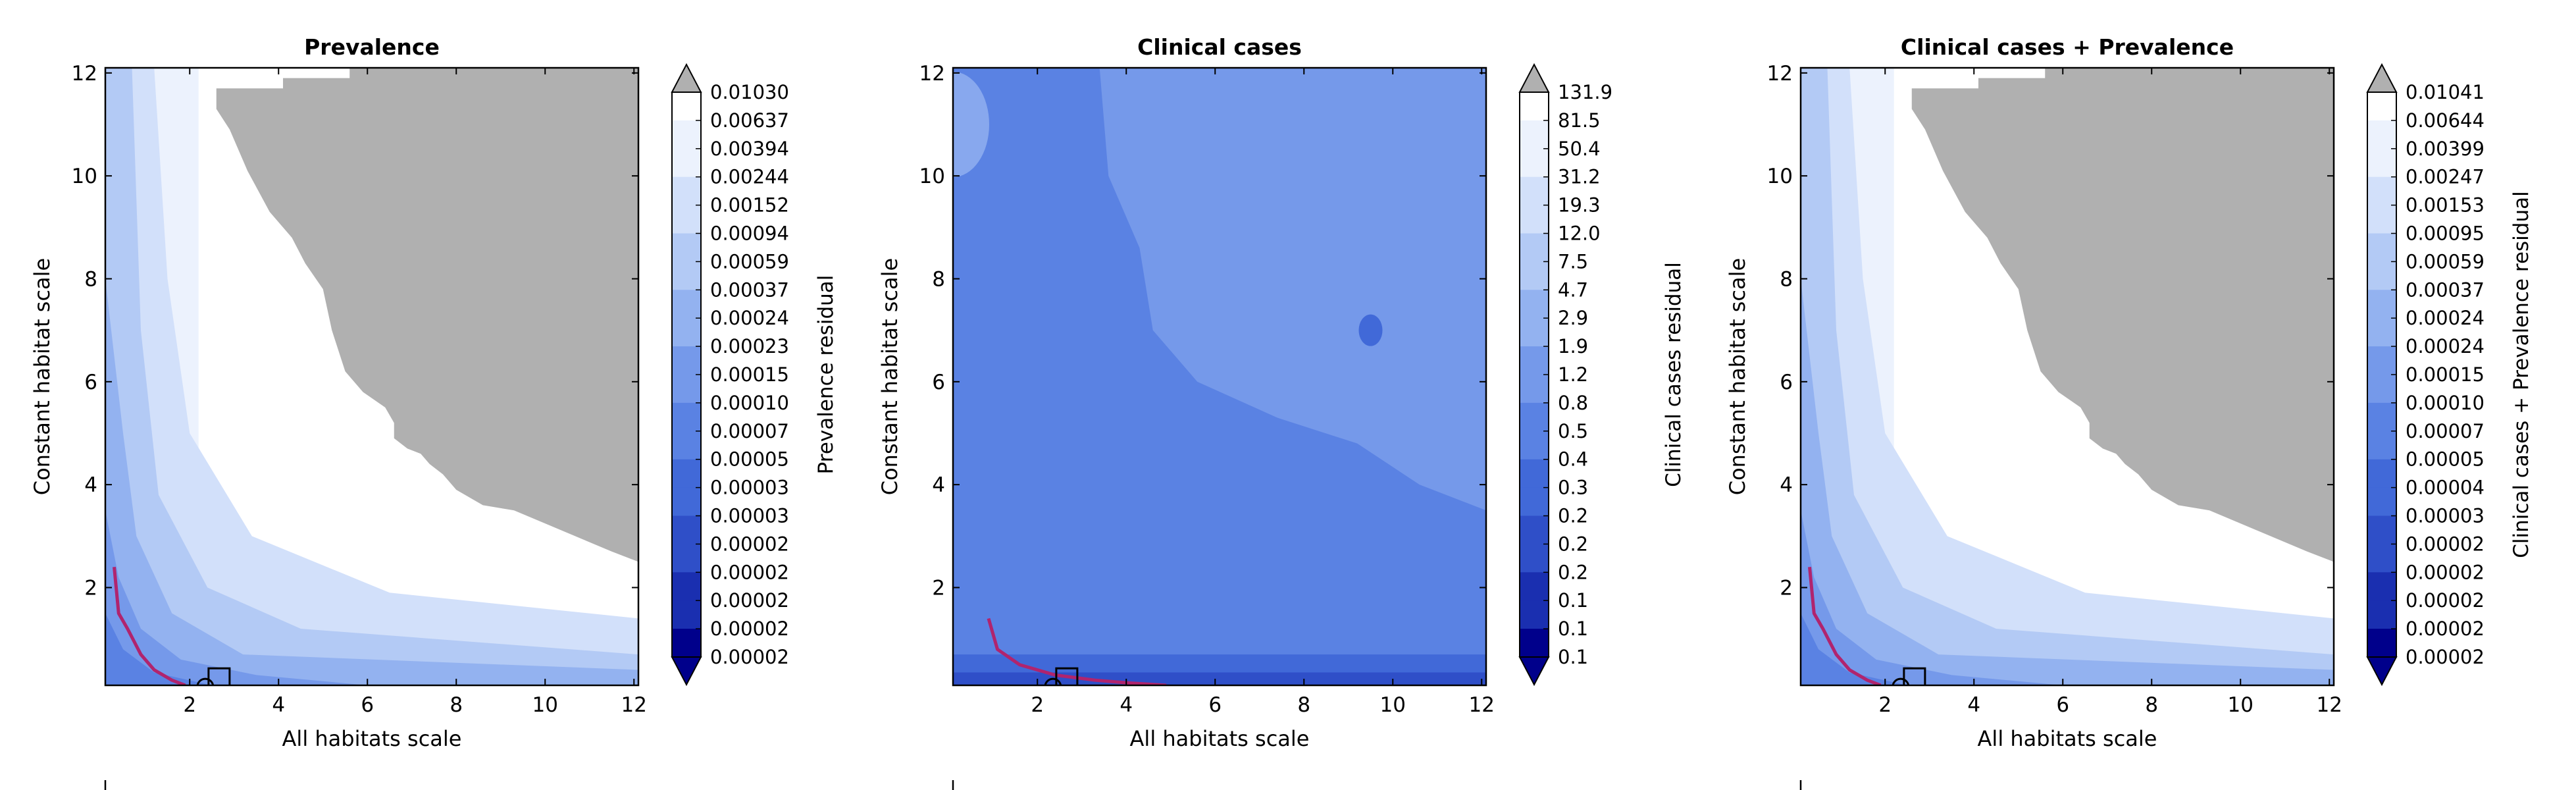 Image resolution: width=2576 pixels, height=790 pixels. What do you see at coordinates (189, 705) in the screenshot?
I see `x-tick-label: 2` at bounding box center [189, 705].